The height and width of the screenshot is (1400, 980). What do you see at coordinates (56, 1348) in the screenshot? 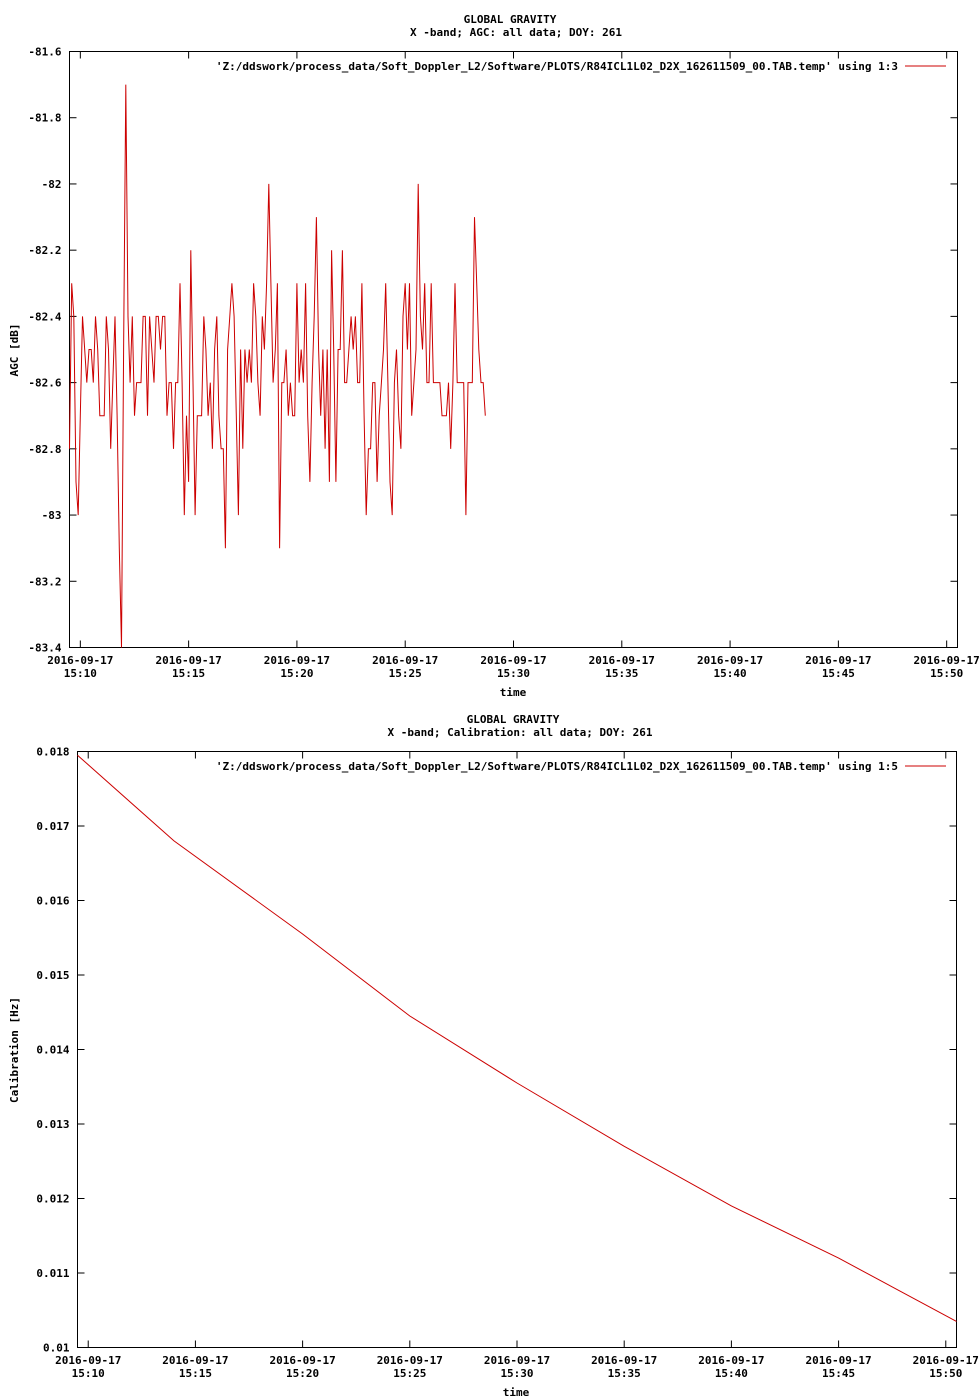
I see `y-tick-label: 0.01` at bounding box center [56, 1348].